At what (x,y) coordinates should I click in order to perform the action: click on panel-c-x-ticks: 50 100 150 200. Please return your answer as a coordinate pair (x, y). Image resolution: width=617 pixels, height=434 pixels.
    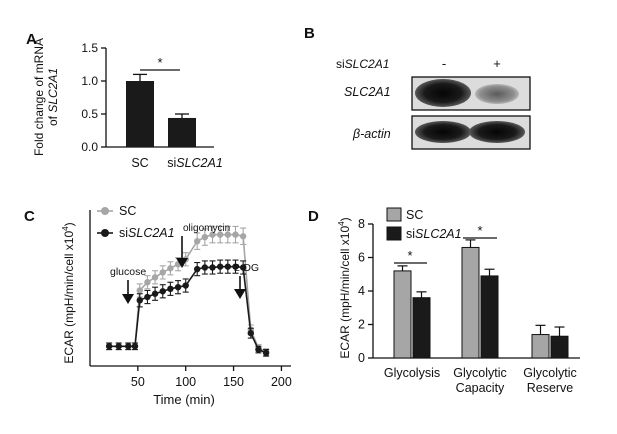
    Looking at the image, I should click on (211, 377).